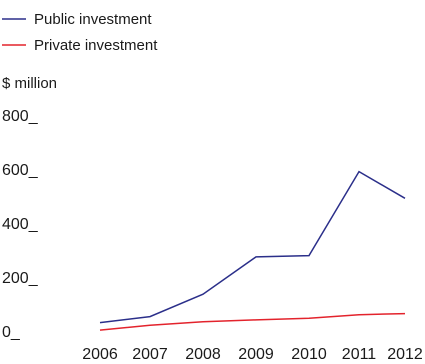 Image resolution: width=425 pixels, height=364 pixels. What do you see at coordinates (29, 83) in the screenshot?
I see `y-axis-unit-label: $ million` at bounding box center [29, 83].